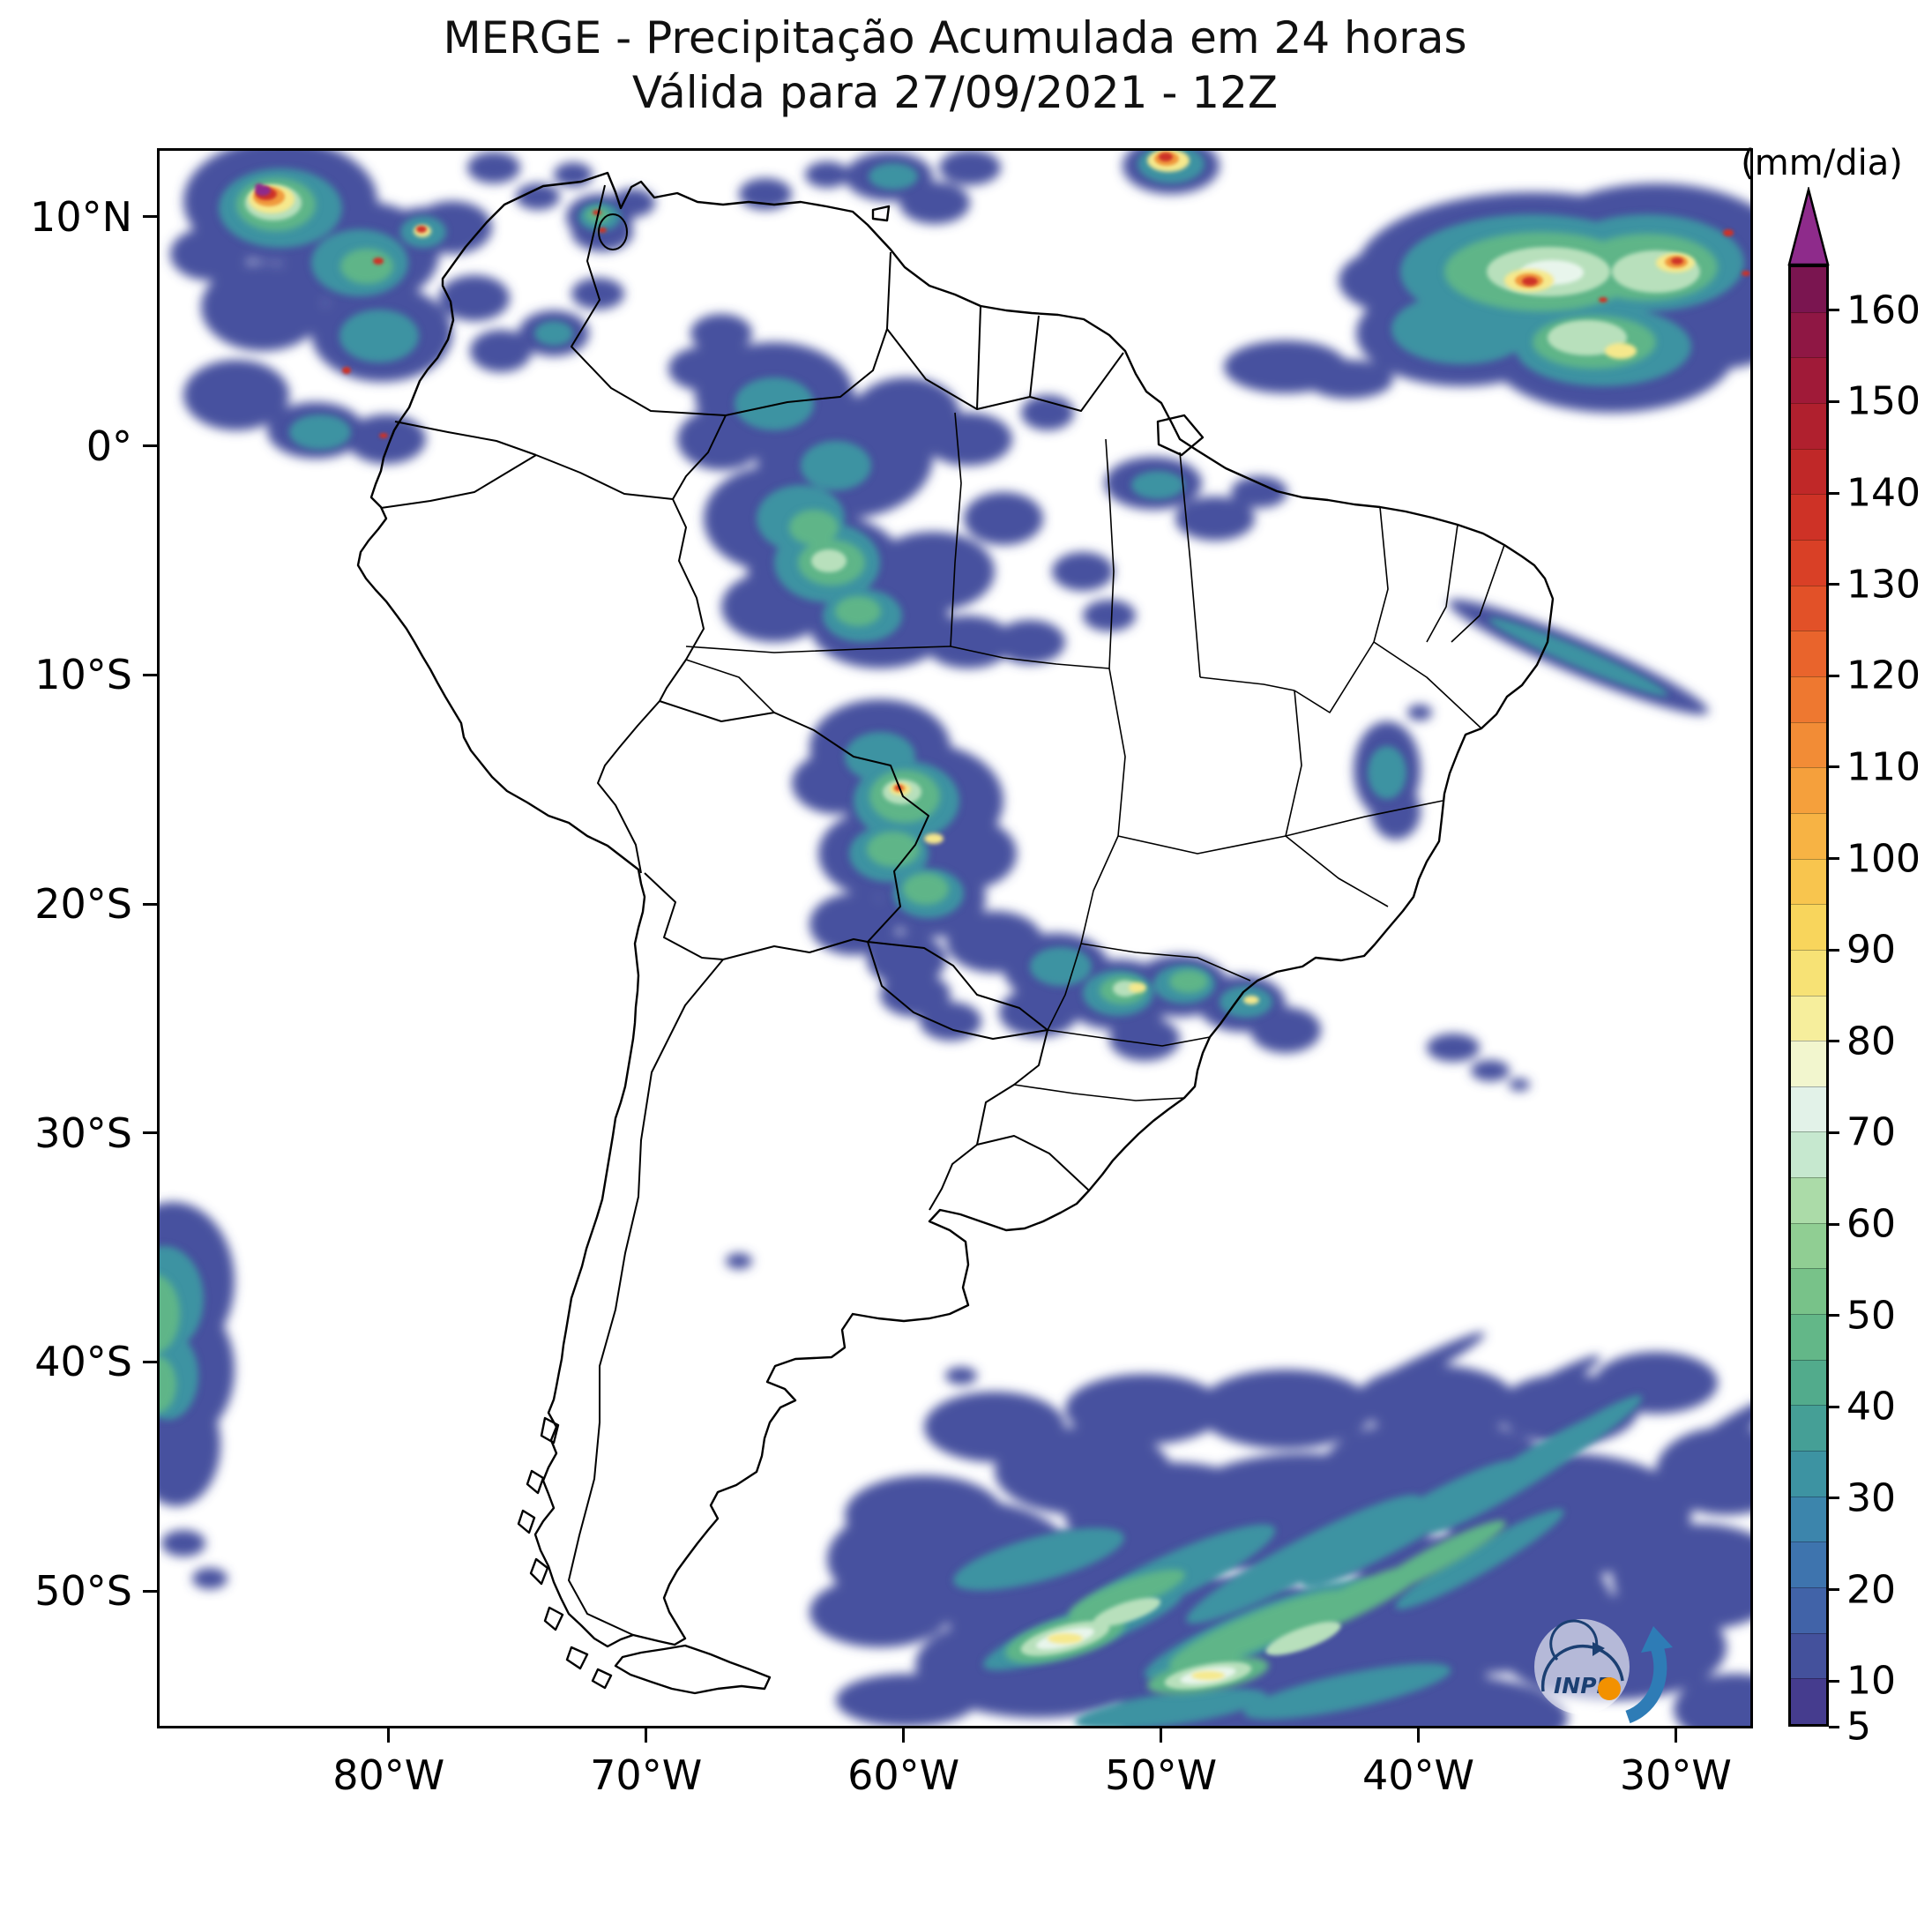  I want to click on y-axis-tick-label: 10°S, so click(83, 675).